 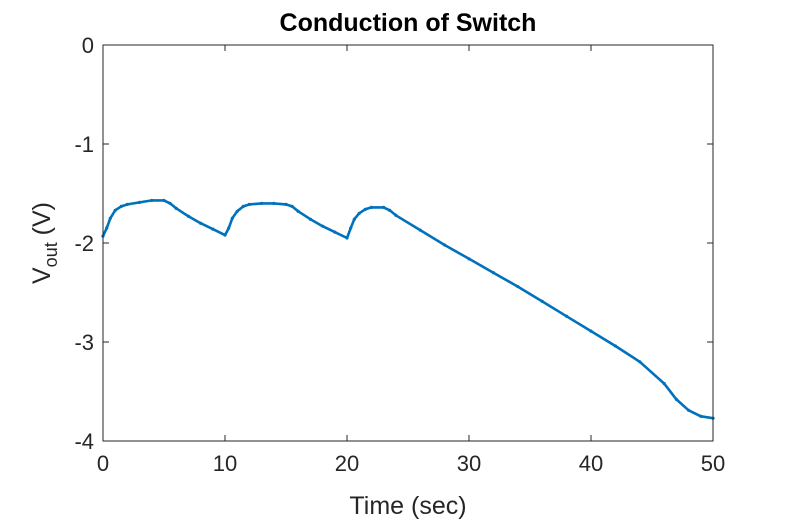 What do you see at coordinates (88, 45) in the screenshot?
I see `y-tick-label: 0` at bounding box center [88, 45].